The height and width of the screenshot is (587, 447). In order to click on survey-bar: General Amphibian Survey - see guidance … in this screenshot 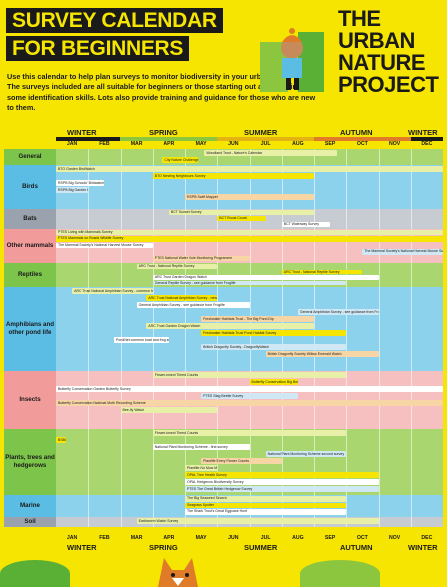, I will do `click(338, 312)`.